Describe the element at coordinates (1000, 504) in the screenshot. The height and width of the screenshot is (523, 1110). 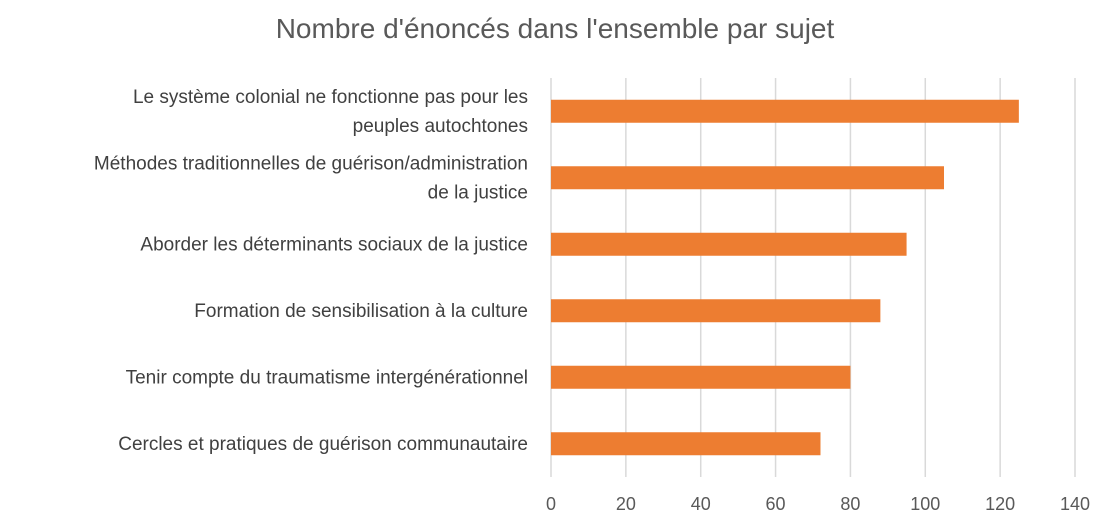
I see `x-tick-label: 120` at that location.